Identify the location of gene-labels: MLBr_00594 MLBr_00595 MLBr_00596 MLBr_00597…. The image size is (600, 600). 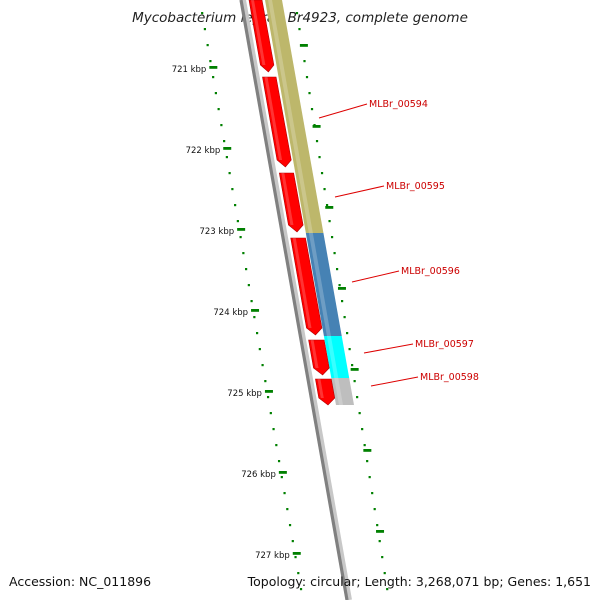
(398, 243).